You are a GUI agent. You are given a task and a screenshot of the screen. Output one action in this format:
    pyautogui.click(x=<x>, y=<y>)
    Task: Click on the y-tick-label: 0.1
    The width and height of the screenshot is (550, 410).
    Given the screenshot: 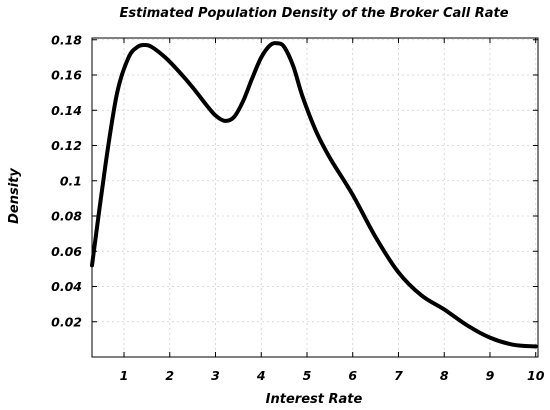 What is the action you would take?
    pyautogui.click(x=71, y=180)
    